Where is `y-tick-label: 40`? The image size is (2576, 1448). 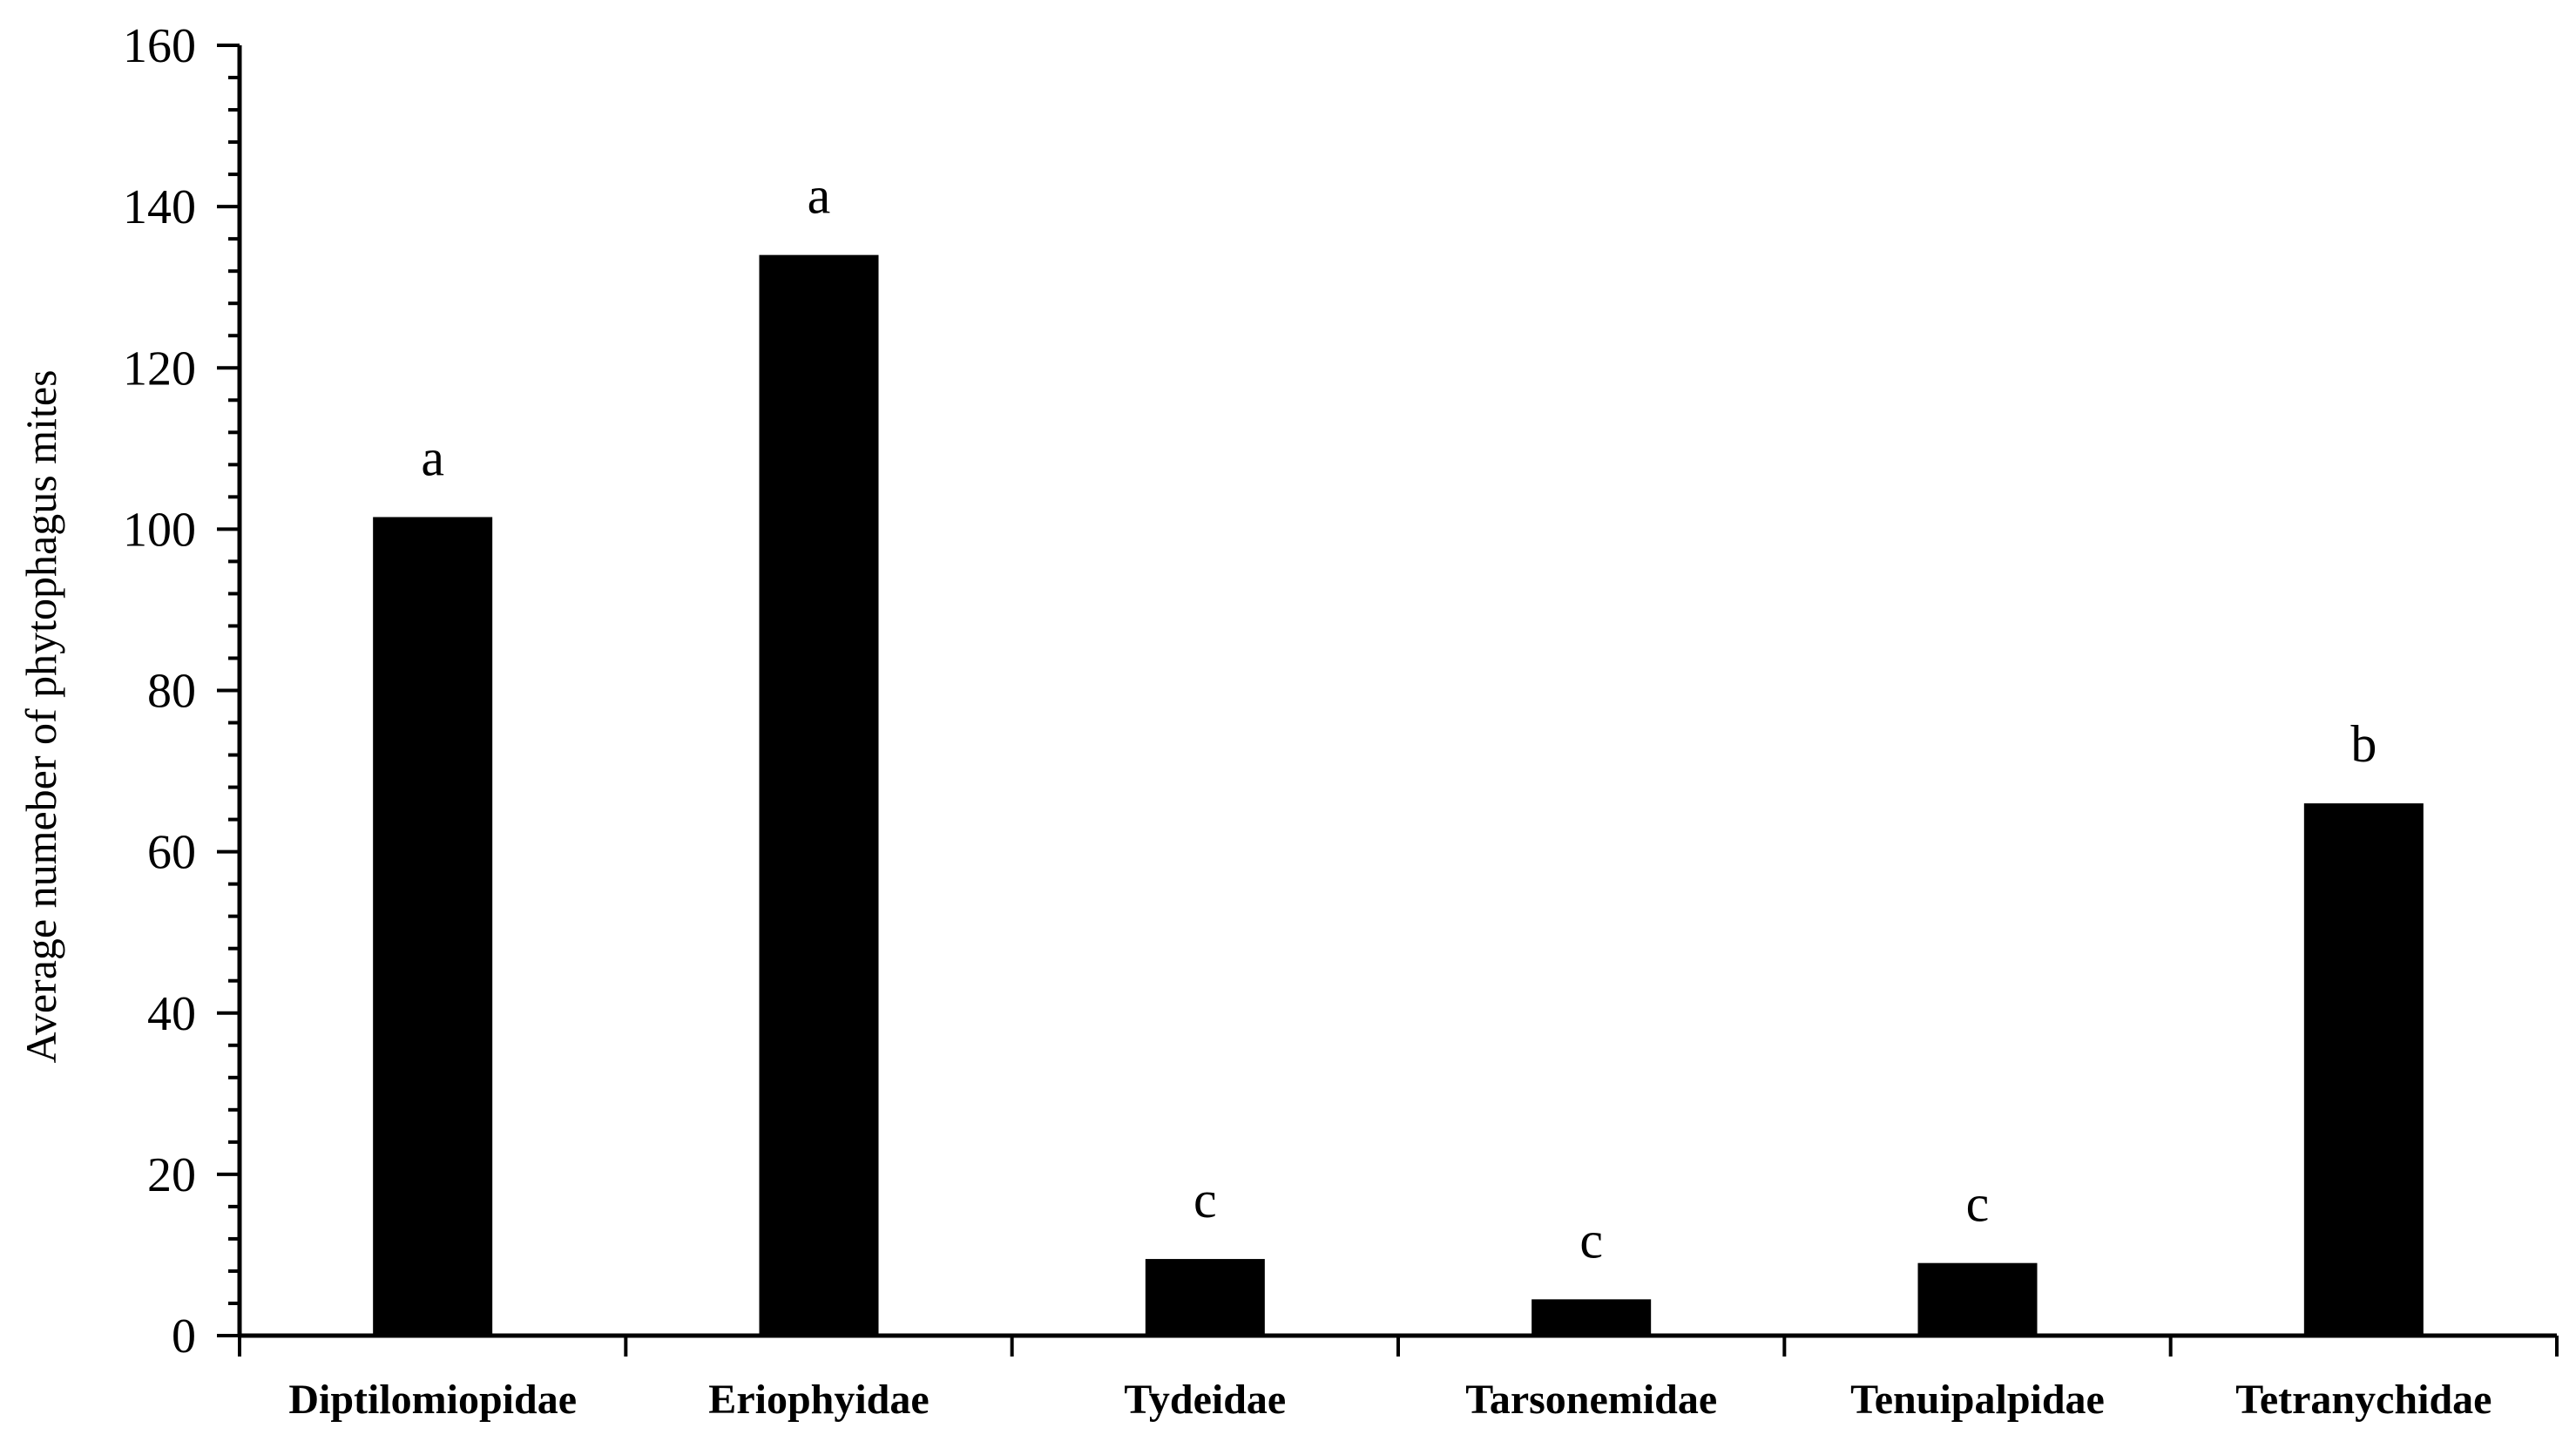
y-tick-label: 40 is located at coordinates (171, 1014).